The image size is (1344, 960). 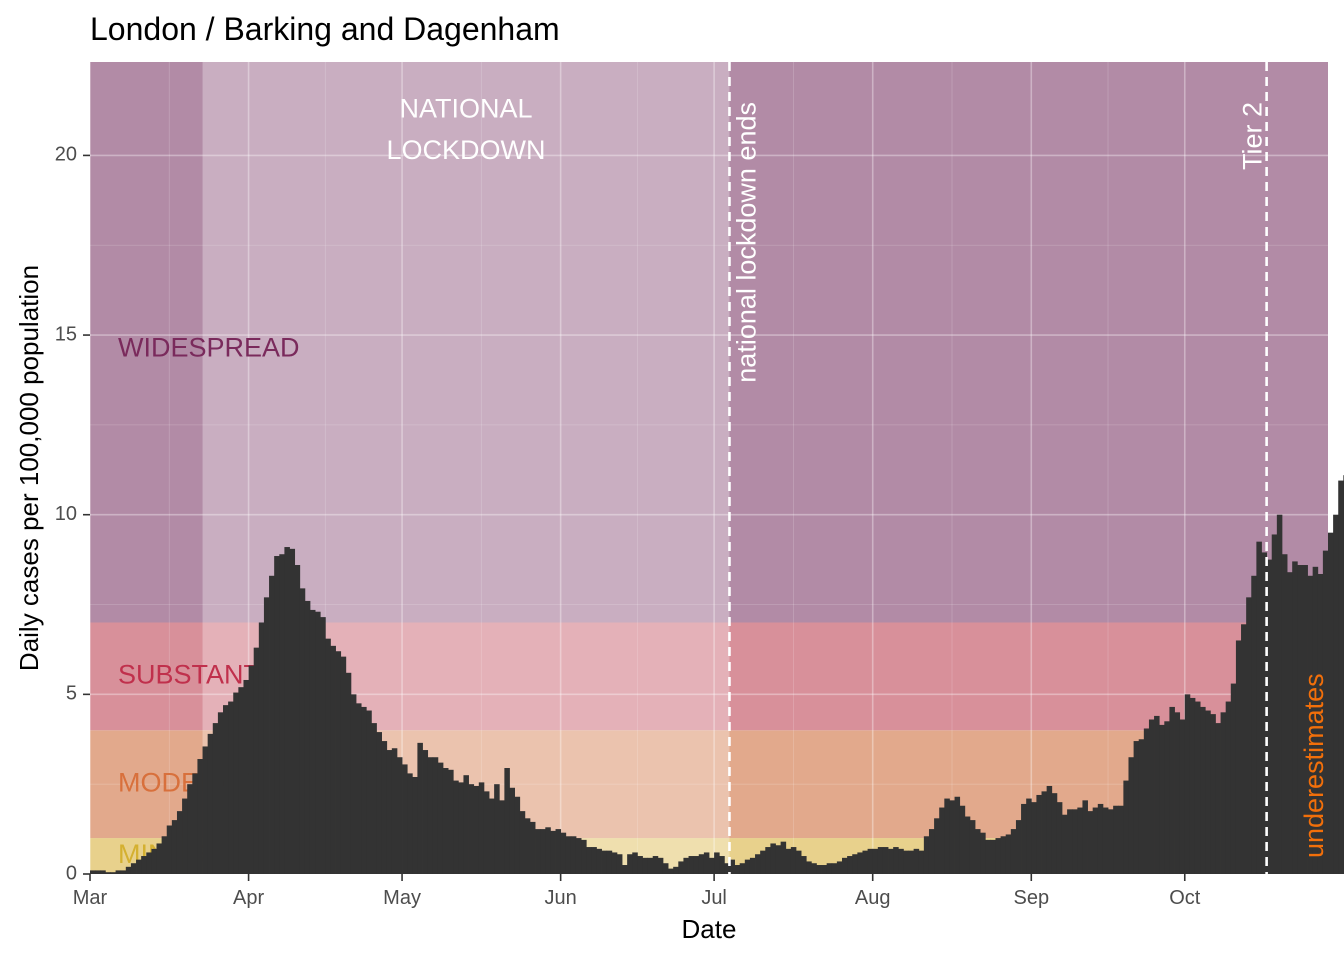 I want to click on band-label-widespread: WIDESPREAD, so click(x=209, y=348).